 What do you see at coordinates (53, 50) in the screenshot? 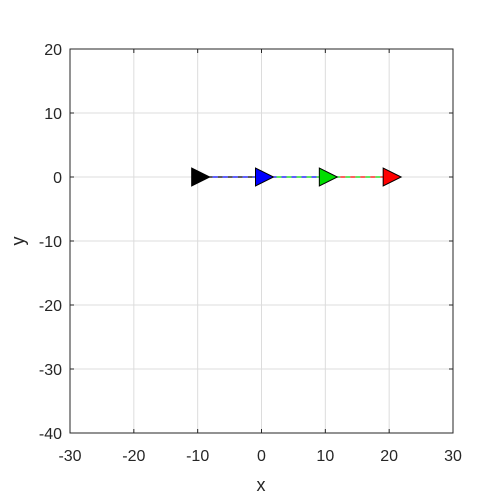
I see `y-tick-label: 20` at bounding box center [53, 50].